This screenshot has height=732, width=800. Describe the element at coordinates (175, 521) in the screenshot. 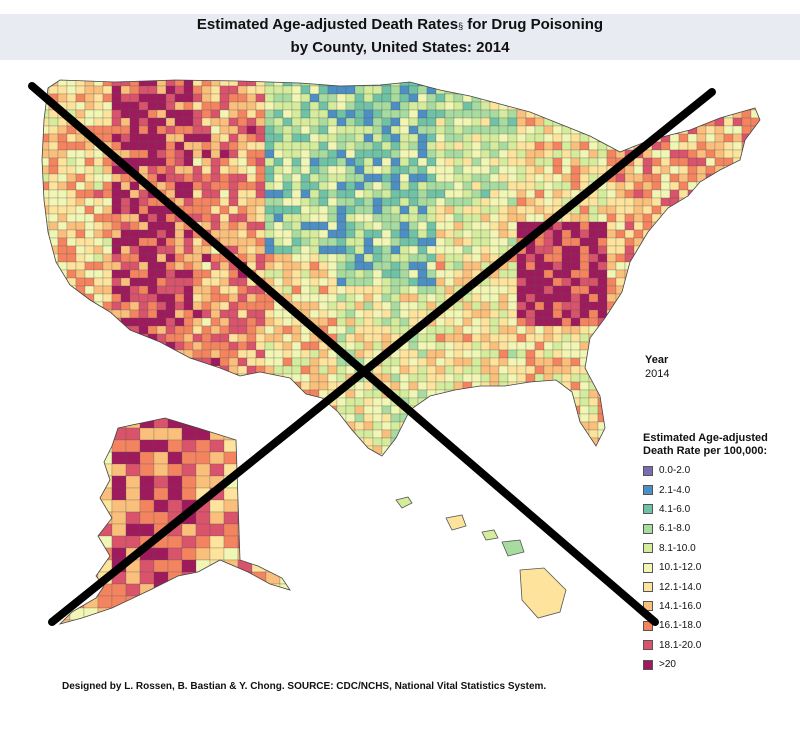

I see `county-mosaic` at that location.